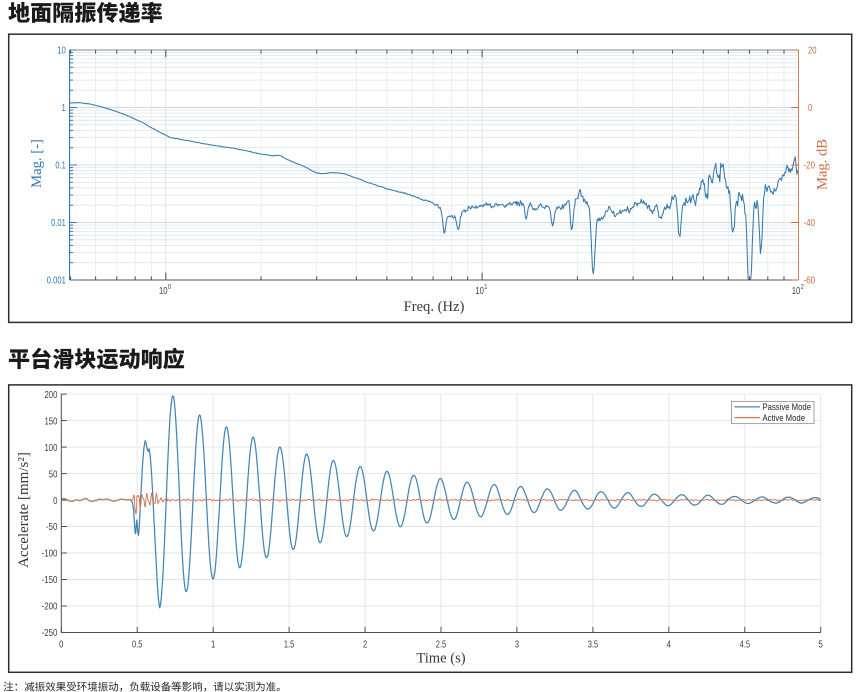 Image resolution: width=863 pixels, height=692 pixels. What do you see at coordinates (52, 527) in the screenshot?
I see `svg-text: -50` at bounding box center [52, 527].